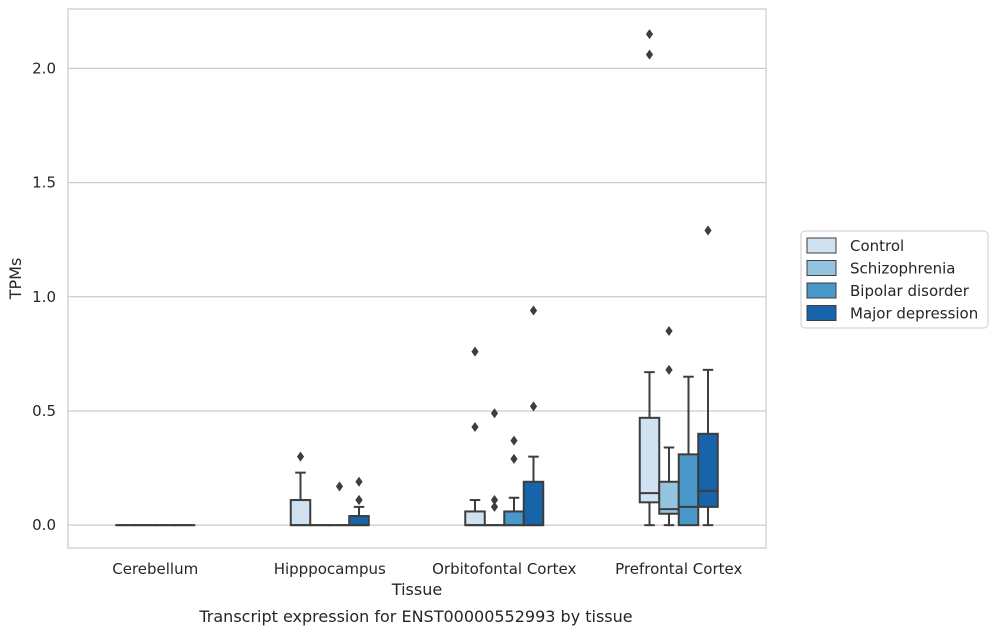 The width and height of the screenshot is (997, 634). Describe the element at coordinates (44, 411) in the screenshot. I see `y-tick-label: 0.5` at that location.